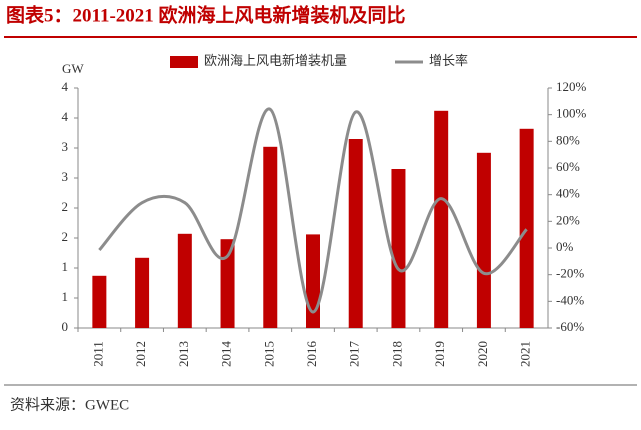 The image size is (641, 430). I want to click on y2-tick-label: 20%, so click(568, 219).